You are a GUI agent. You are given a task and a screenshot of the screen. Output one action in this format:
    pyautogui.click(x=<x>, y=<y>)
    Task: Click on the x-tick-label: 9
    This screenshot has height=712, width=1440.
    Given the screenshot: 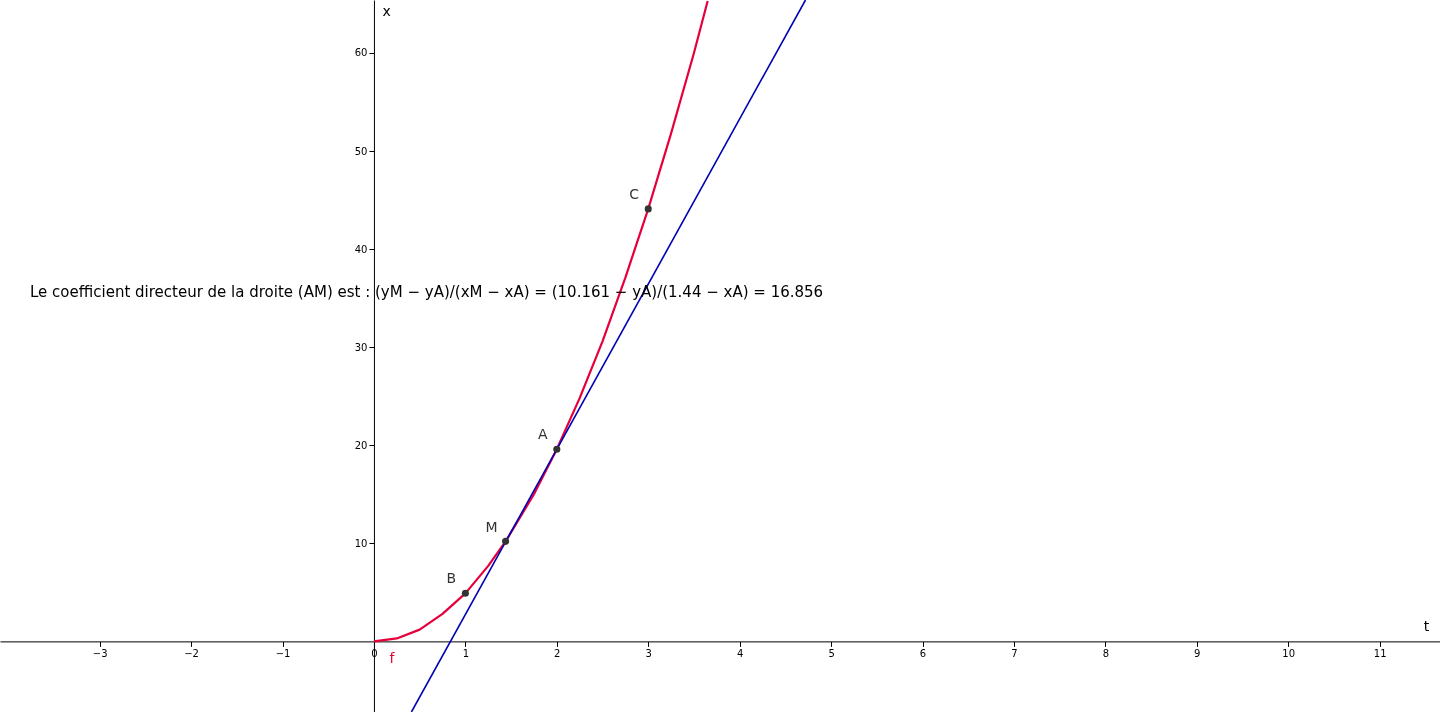 What is the action you would take?
    pyautogui.click(x=1197, y=653)
    